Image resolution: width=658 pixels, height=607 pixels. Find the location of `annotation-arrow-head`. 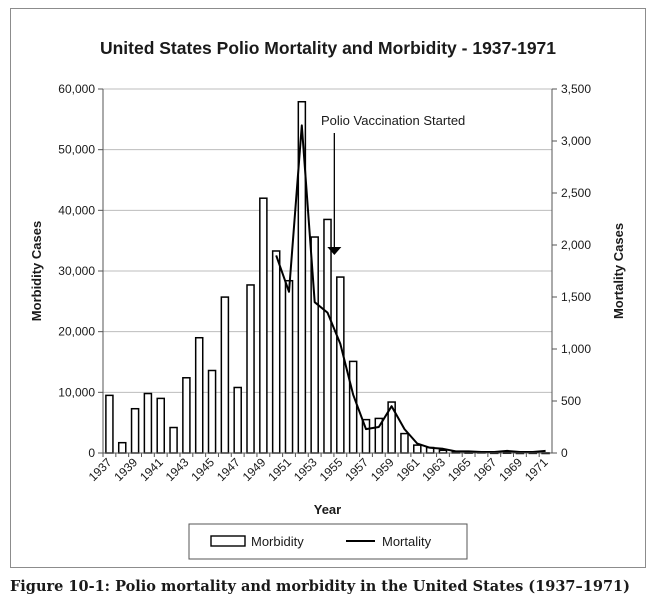

annotation-arrow-head is located at coordinates (334, 251).